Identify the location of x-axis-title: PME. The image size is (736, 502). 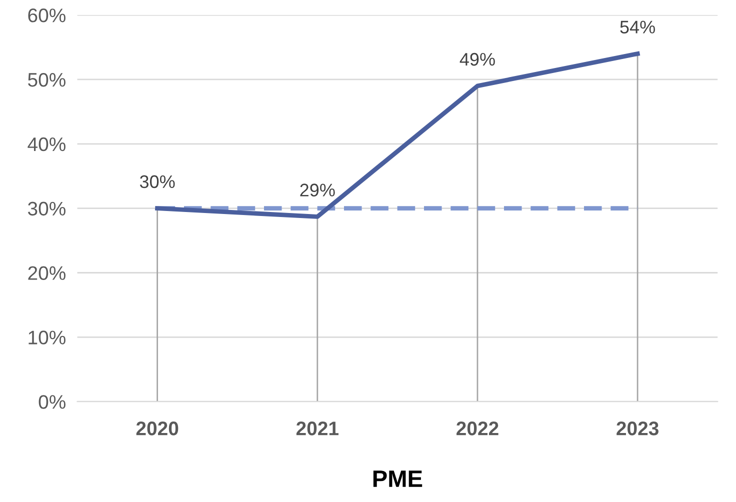
(397, 478).